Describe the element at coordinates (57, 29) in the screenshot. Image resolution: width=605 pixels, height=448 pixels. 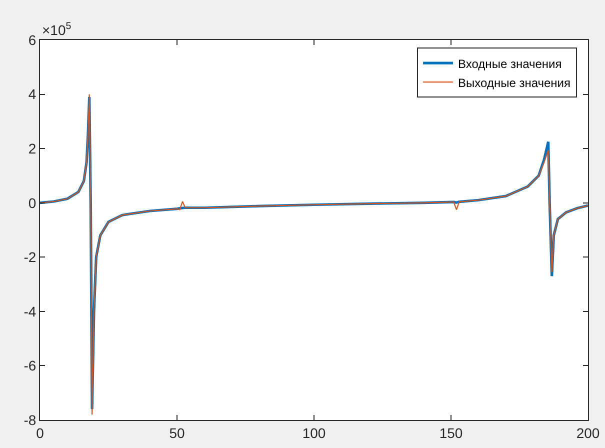
I see `y-axis-title: ×10$^{5}$` at that location.